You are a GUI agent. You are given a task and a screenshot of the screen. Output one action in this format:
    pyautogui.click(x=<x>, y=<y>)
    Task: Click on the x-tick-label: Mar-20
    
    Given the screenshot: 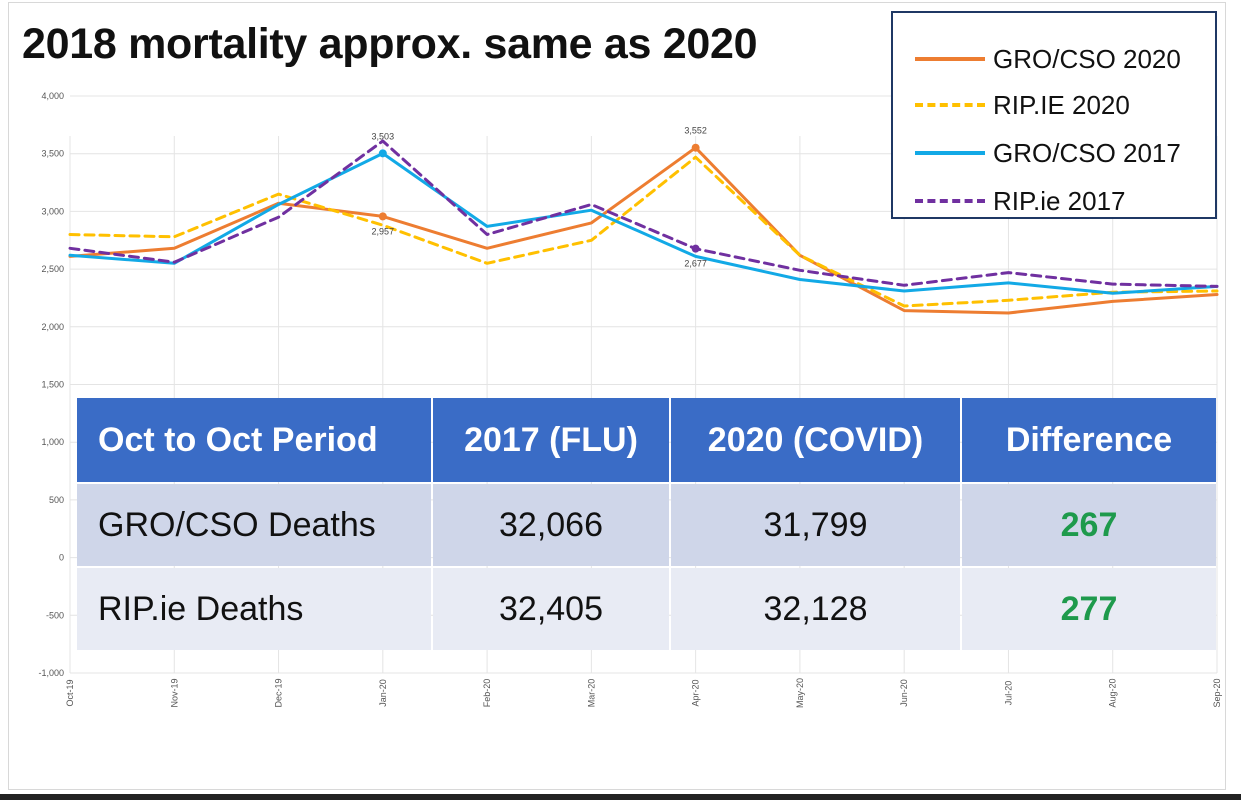 What is the action you would take?
    pyautogui.click(x=591, y=693)
    